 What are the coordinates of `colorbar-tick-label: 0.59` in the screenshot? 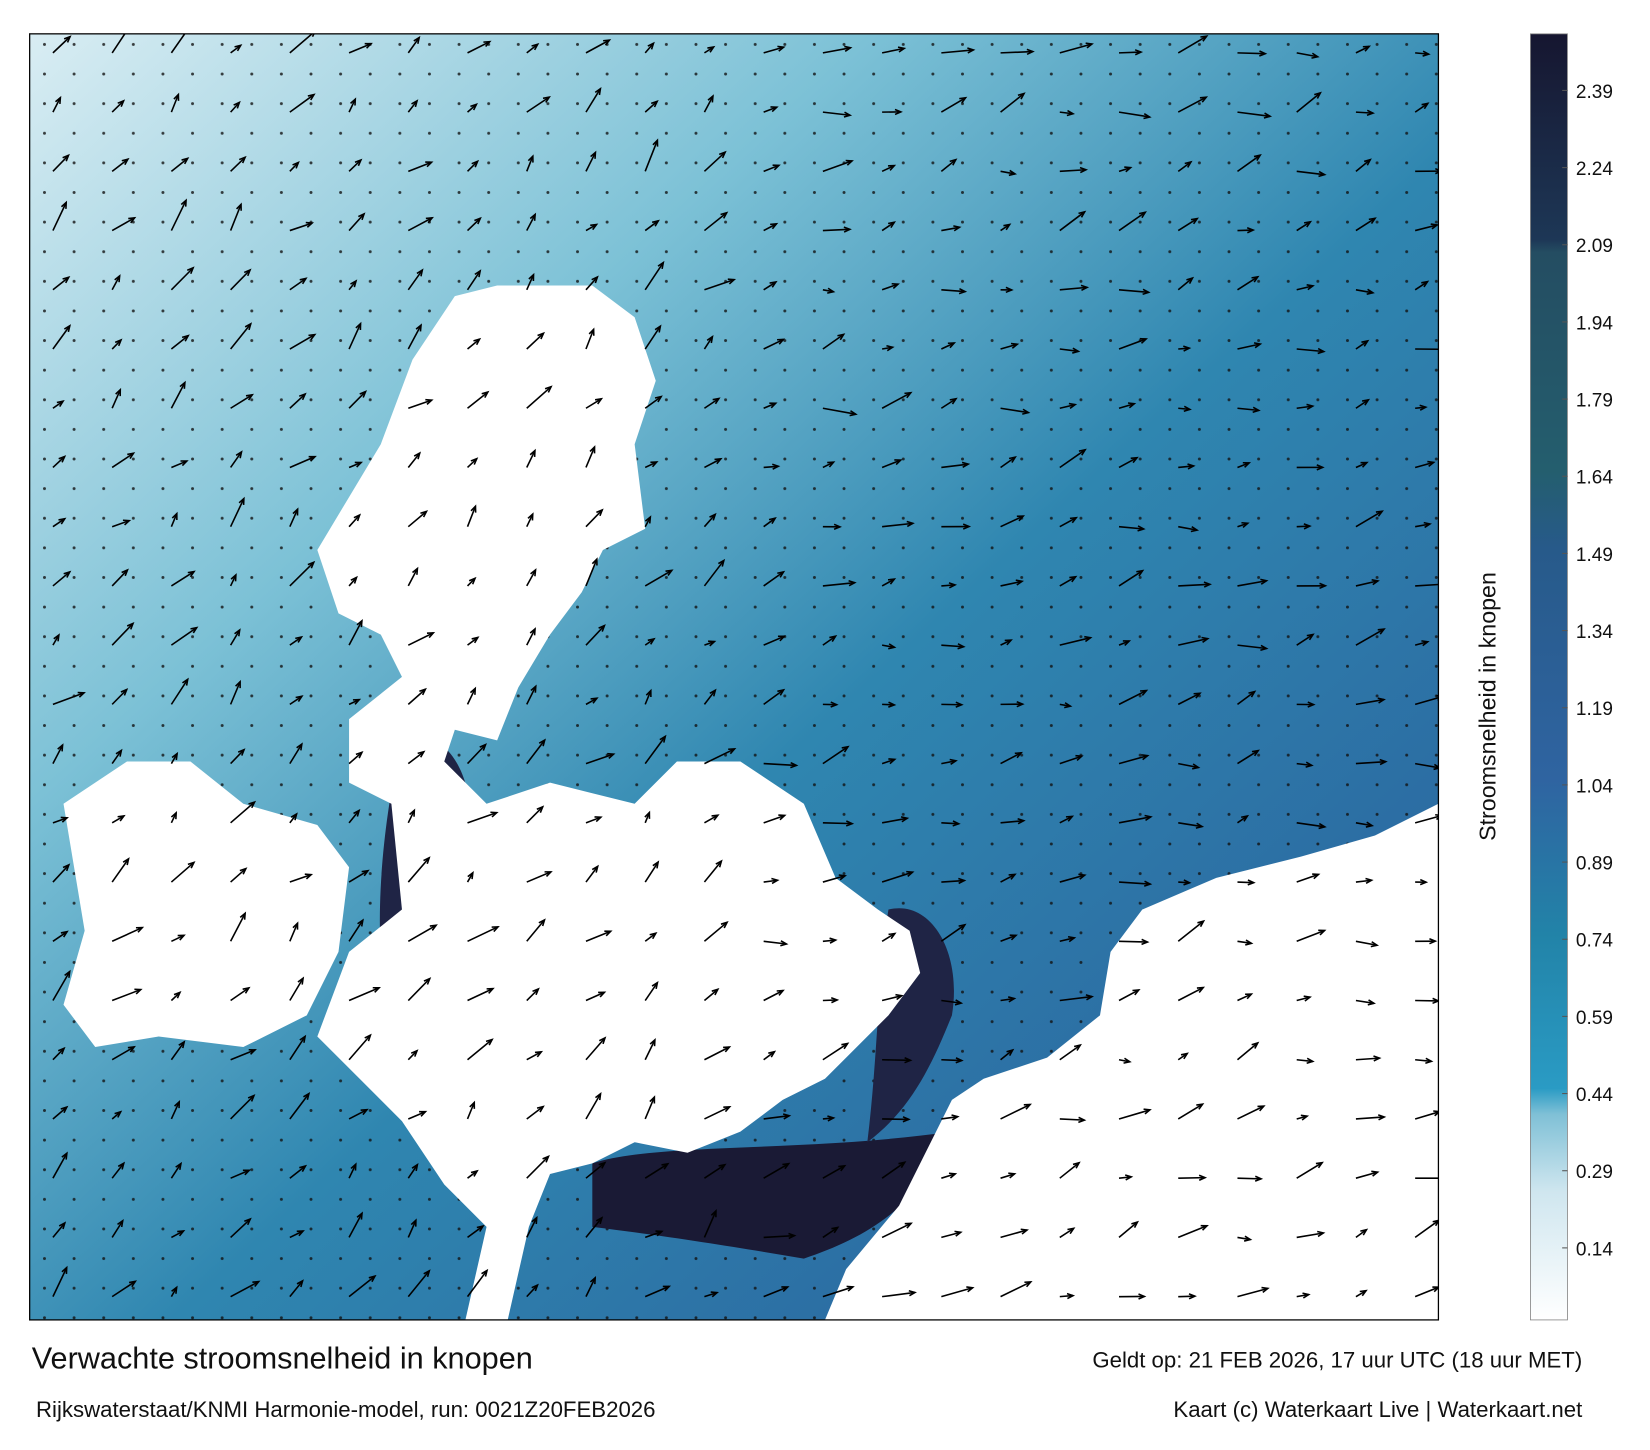 It's located at (1594, 1018).